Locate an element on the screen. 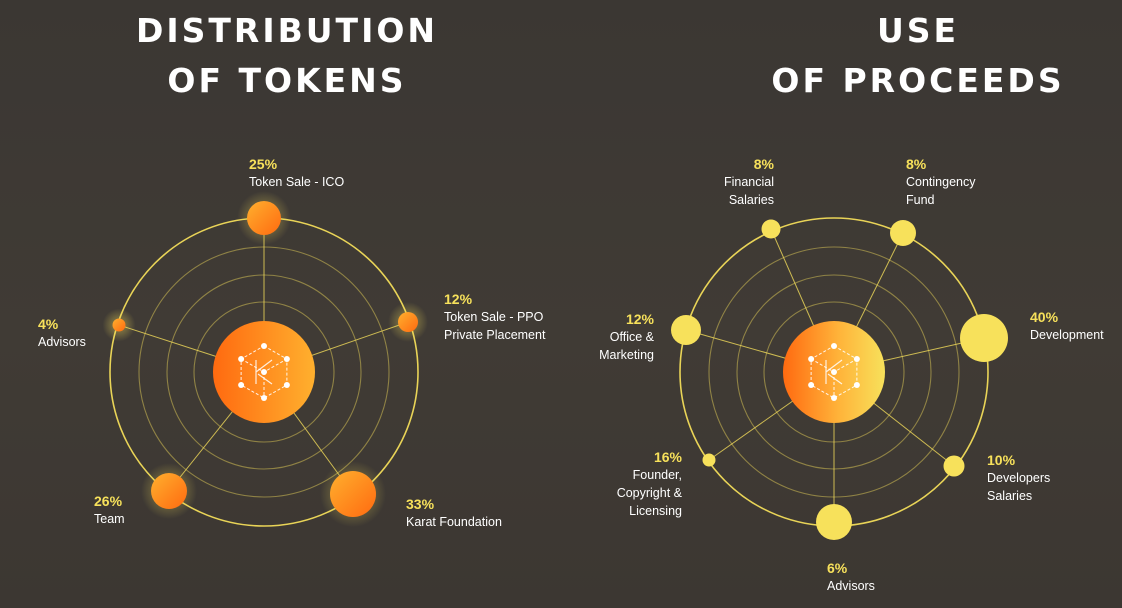 This screenshot has height=608, width=1122. segment-name: Office & Marketing is located at coordinates (626, 346).